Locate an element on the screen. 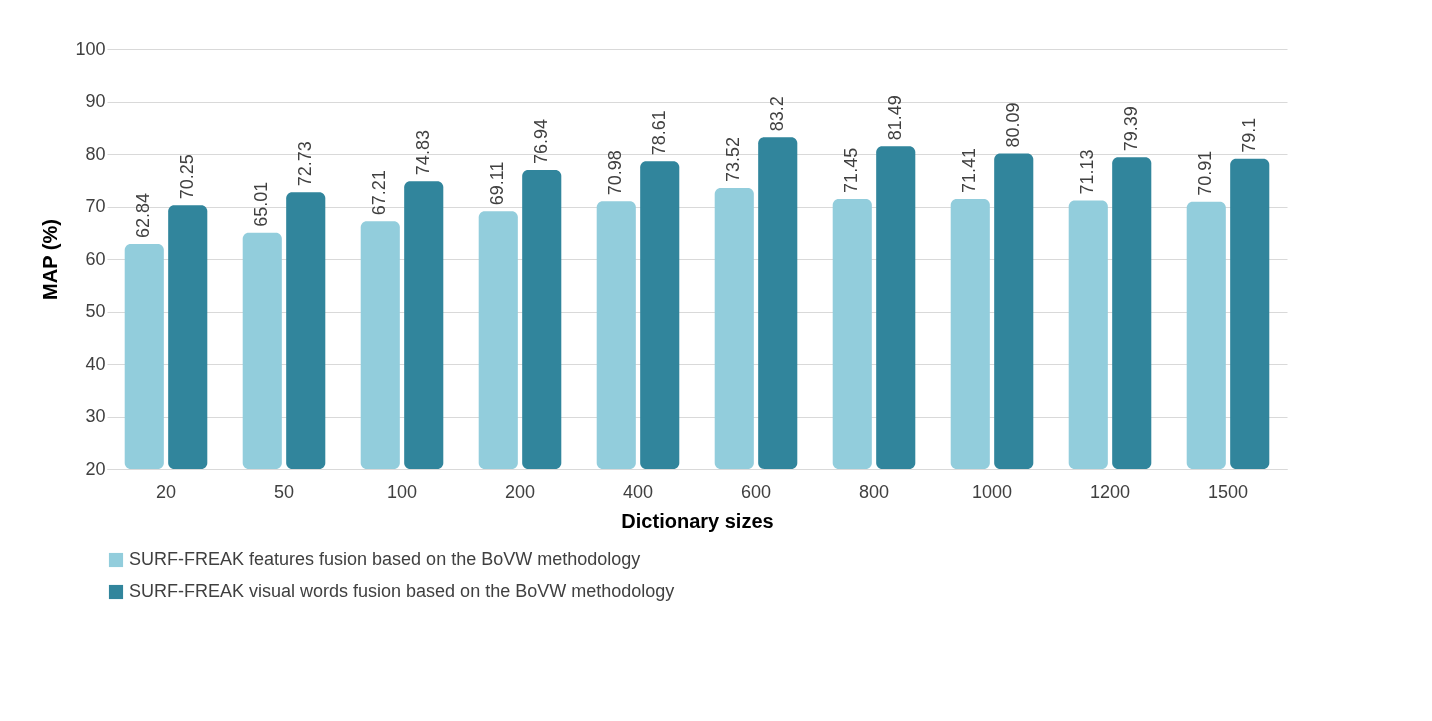  data-label: 79.1 is located at coordinates (1248, 135).